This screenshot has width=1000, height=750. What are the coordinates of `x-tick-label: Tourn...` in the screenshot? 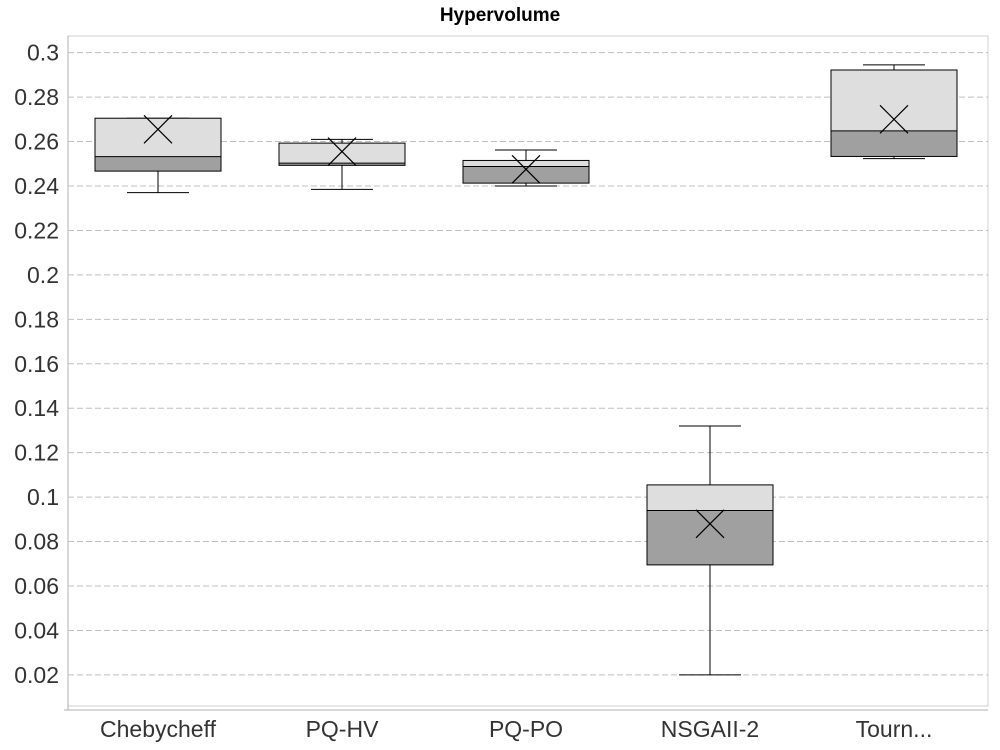 It's located at (894, 729).